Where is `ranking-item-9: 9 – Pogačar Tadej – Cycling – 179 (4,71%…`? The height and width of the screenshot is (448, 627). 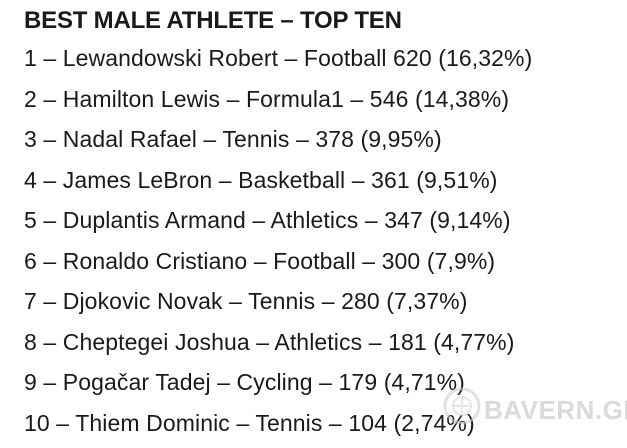
ranking-item-9: 9 – Pogačar Tadej – Cycling – 179 (4,71%… is located at coordinates (244, 382).